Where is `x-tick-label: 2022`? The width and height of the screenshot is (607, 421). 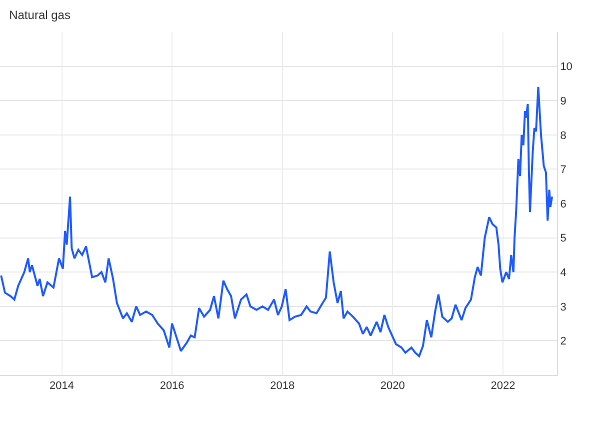
x-tick-label: 2022 is located at coordinates (503, 386).